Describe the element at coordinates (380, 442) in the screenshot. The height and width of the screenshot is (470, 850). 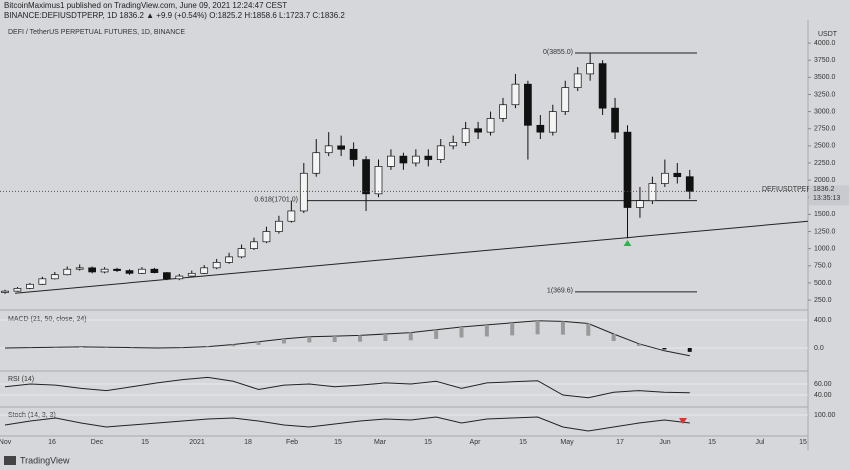
I see `x-tick-label: Mar` at that location.